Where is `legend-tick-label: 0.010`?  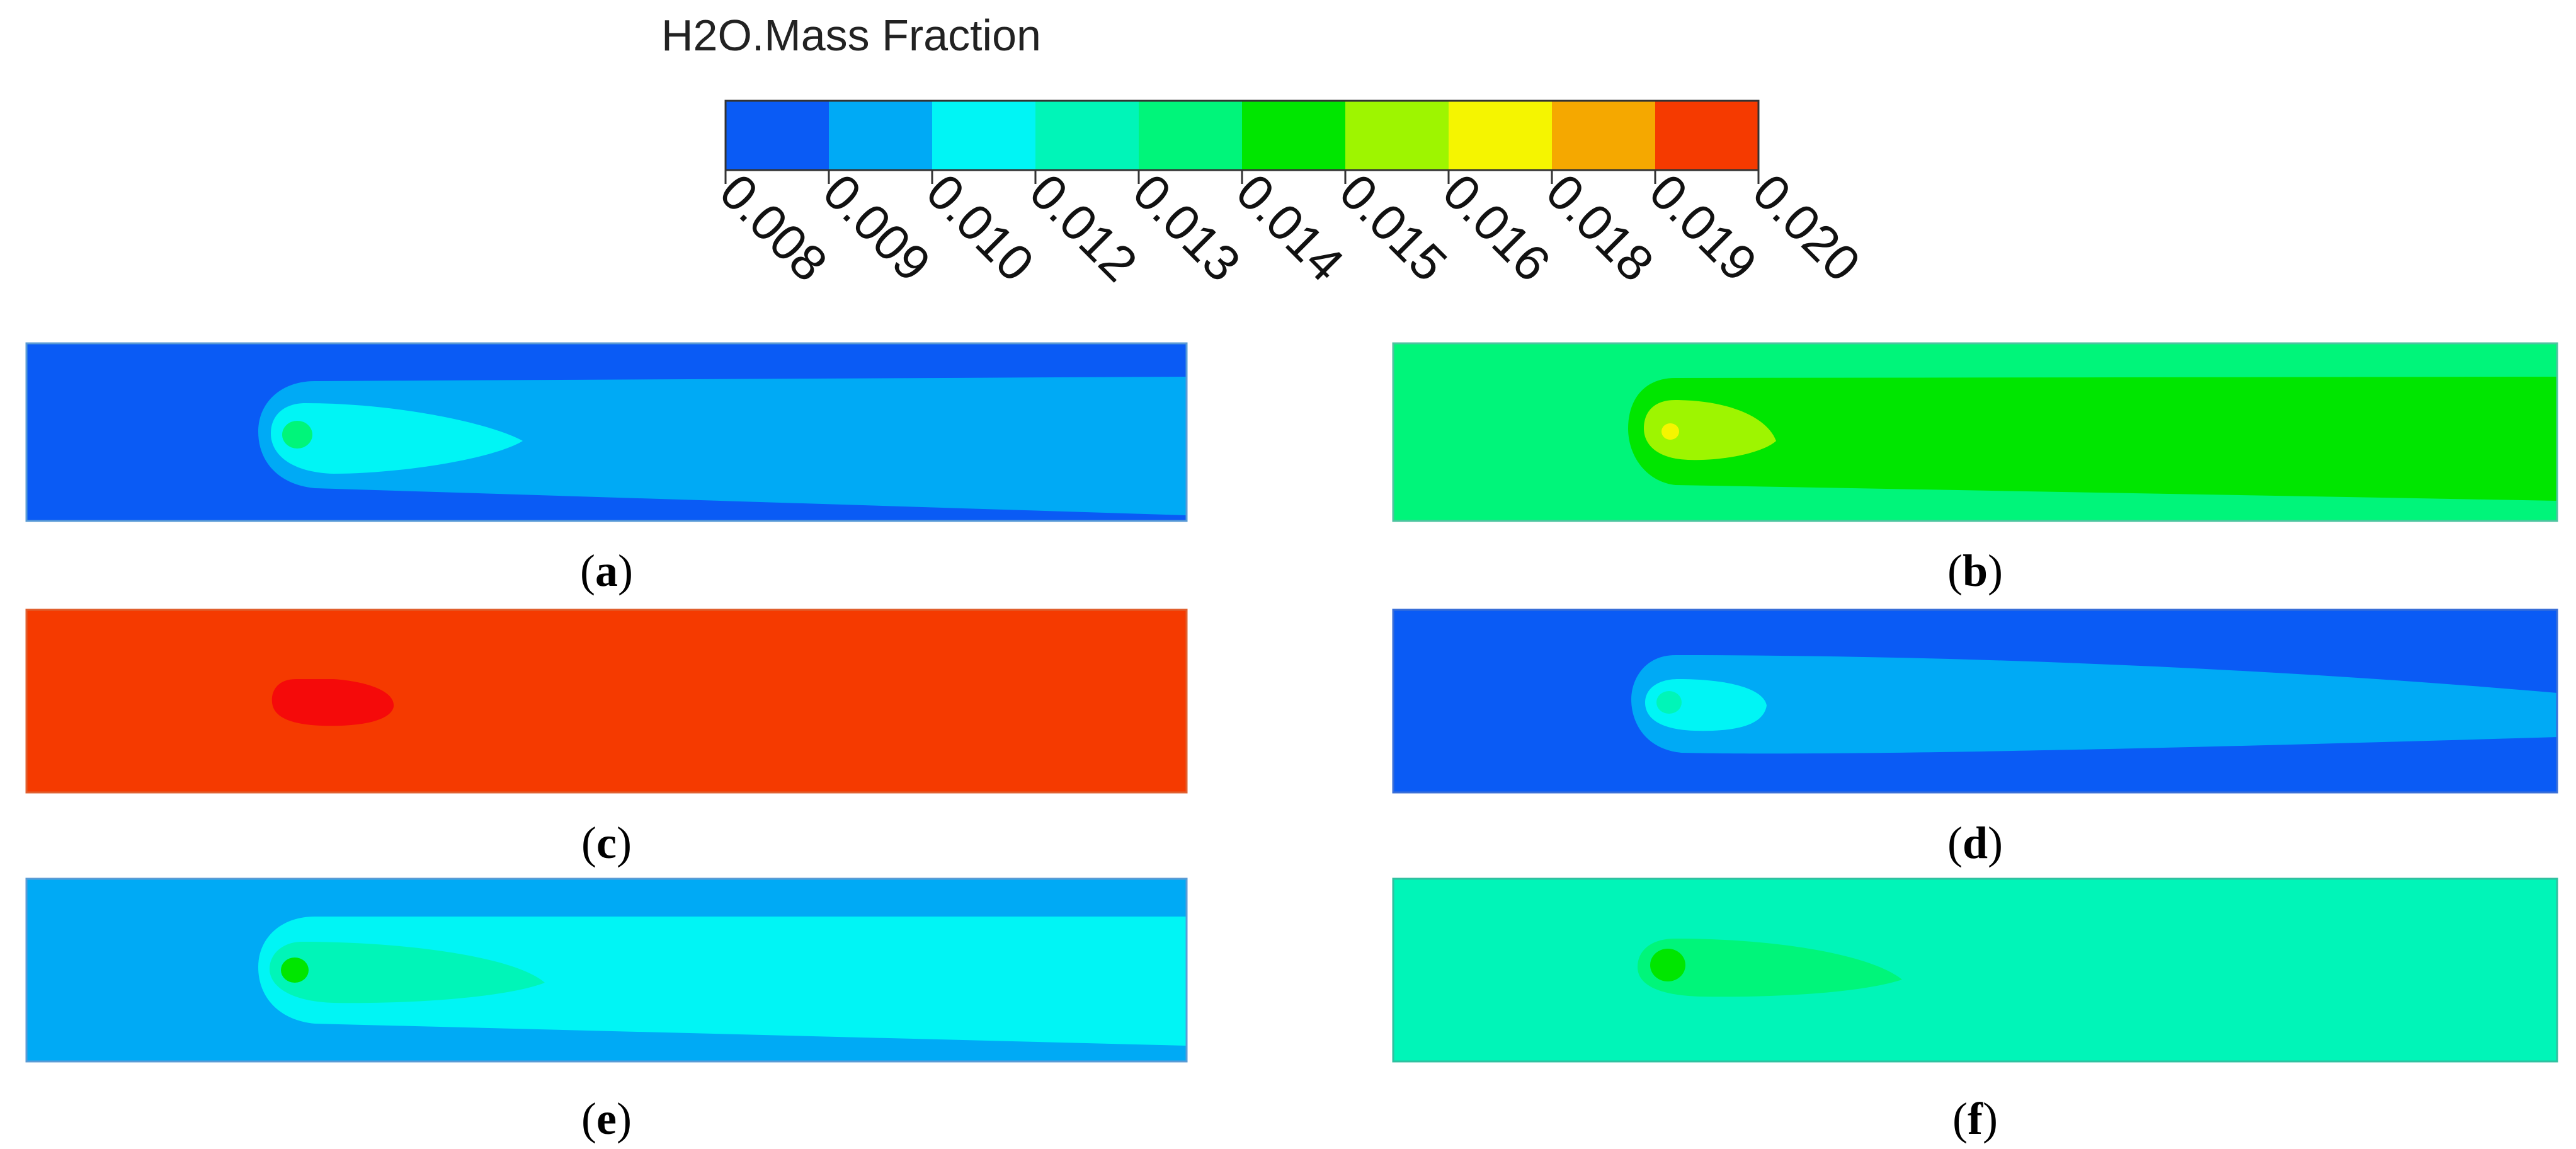 legend-tick-label: 0.010 is located at coordinates (980, 227).